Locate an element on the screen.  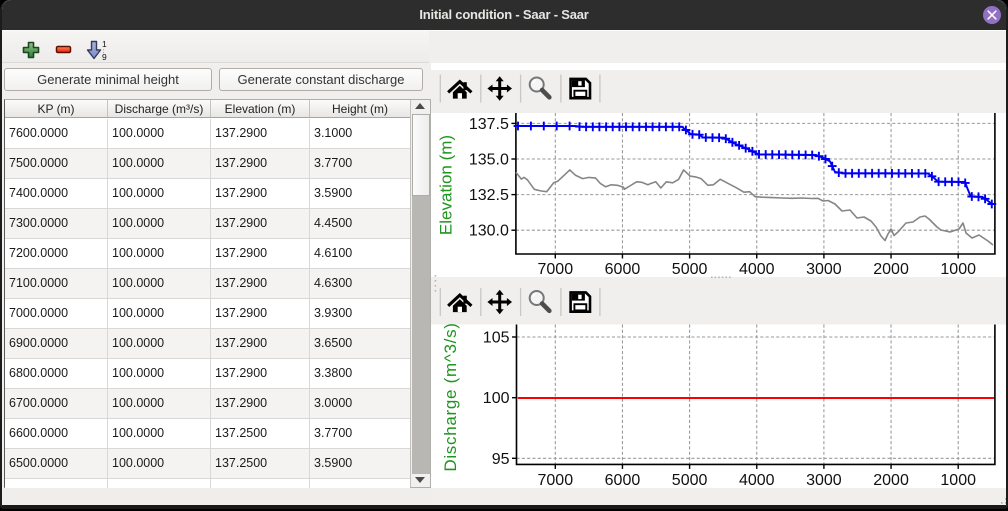
svg-text: 132.5 is located at coordinates (489, 195).